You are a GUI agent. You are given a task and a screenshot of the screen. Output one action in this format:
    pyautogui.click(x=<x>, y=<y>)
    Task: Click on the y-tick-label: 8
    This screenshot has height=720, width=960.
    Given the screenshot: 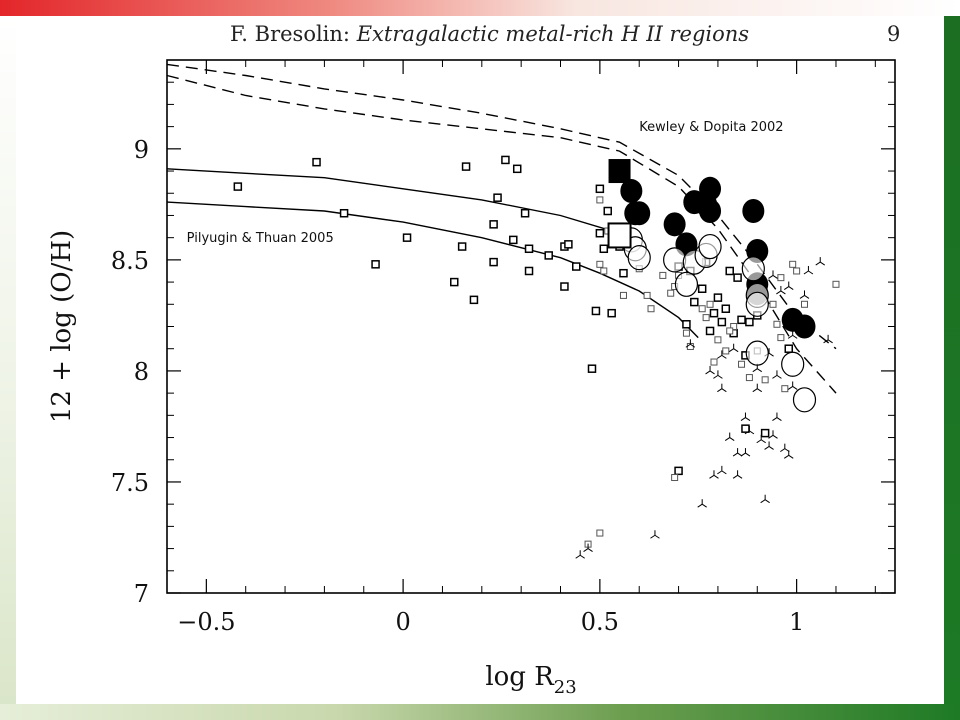 What is the action you would take?
    pyautogui.click(x=141, y=372)
    